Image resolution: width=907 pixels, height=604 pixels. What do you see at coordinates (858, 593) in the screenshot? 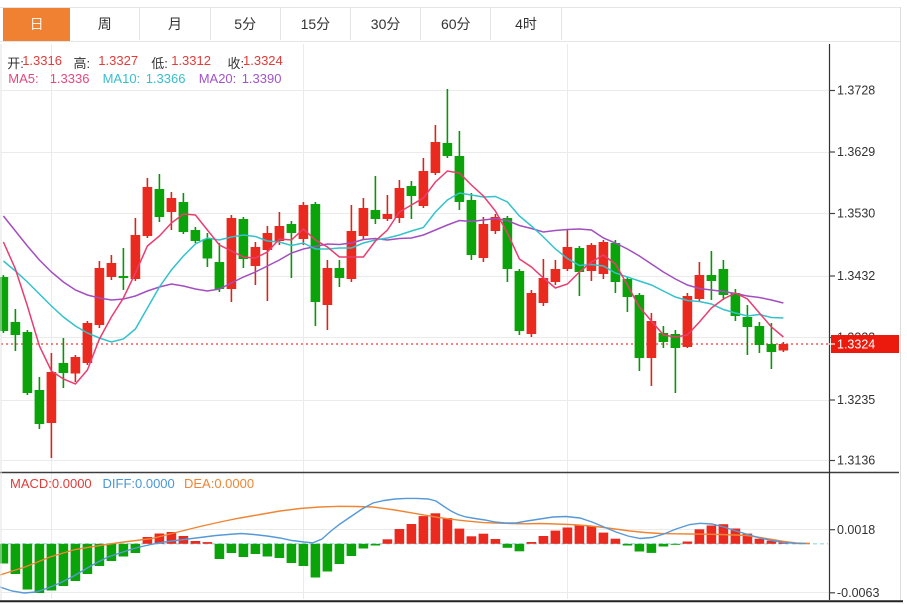
I see `svg-text: -0.0063` at bounding box center [858, 593].